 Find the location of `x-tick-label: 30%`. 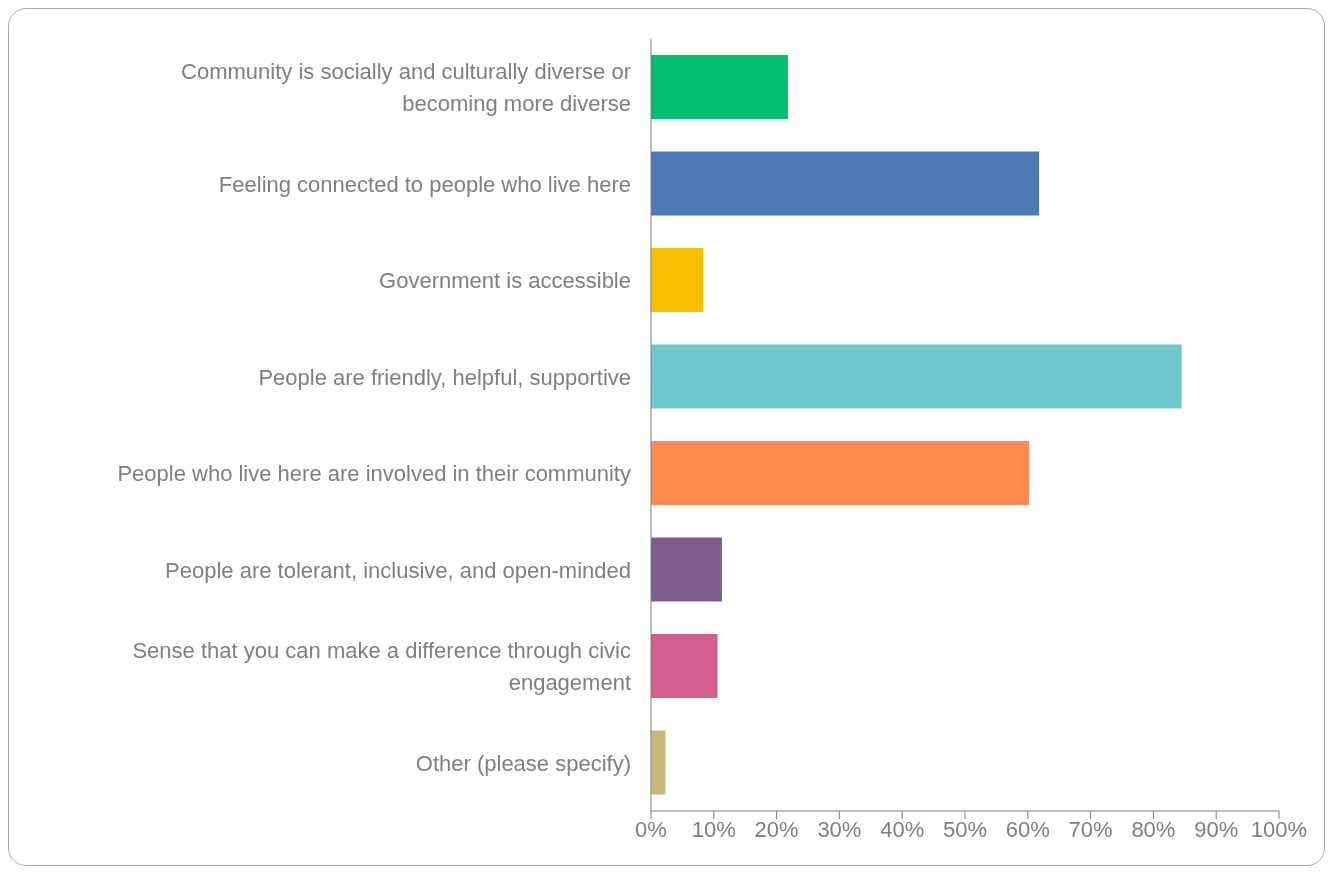

x-tick-label: 30% is located at coordinates (839, 829).